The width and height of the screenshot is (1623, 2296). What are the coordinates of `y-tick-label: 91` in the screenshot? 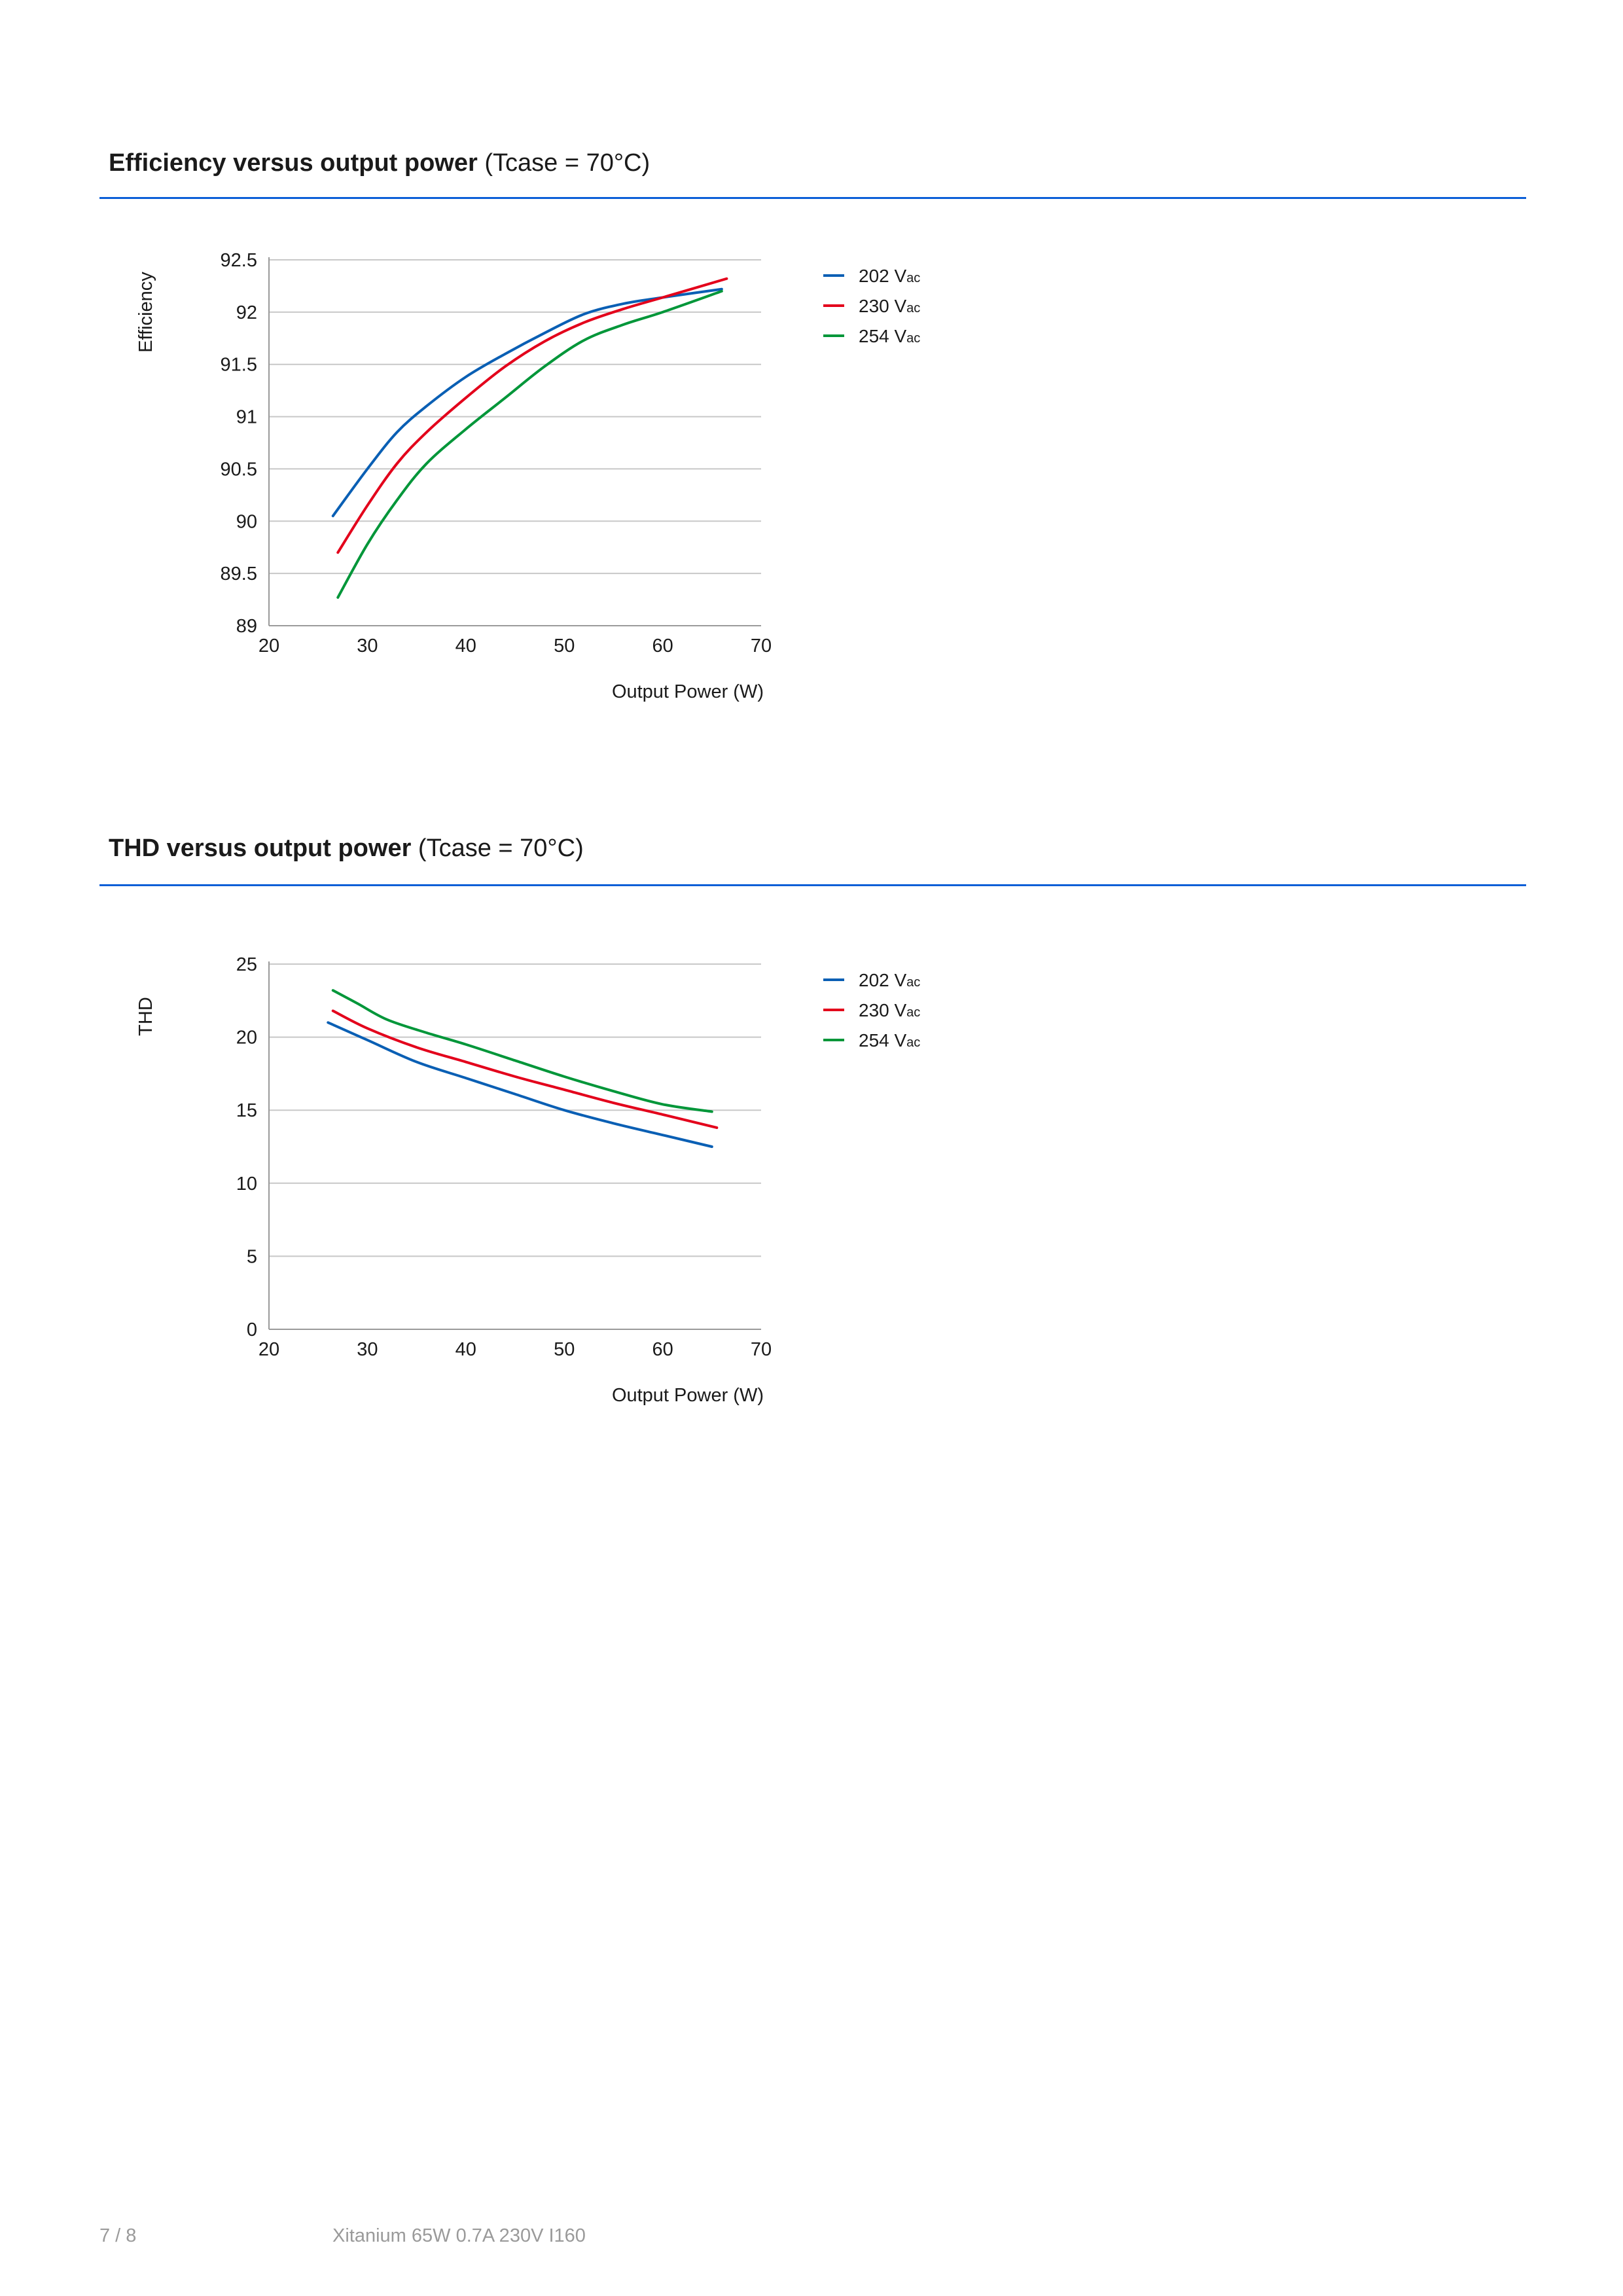 It's located at (246, 417).